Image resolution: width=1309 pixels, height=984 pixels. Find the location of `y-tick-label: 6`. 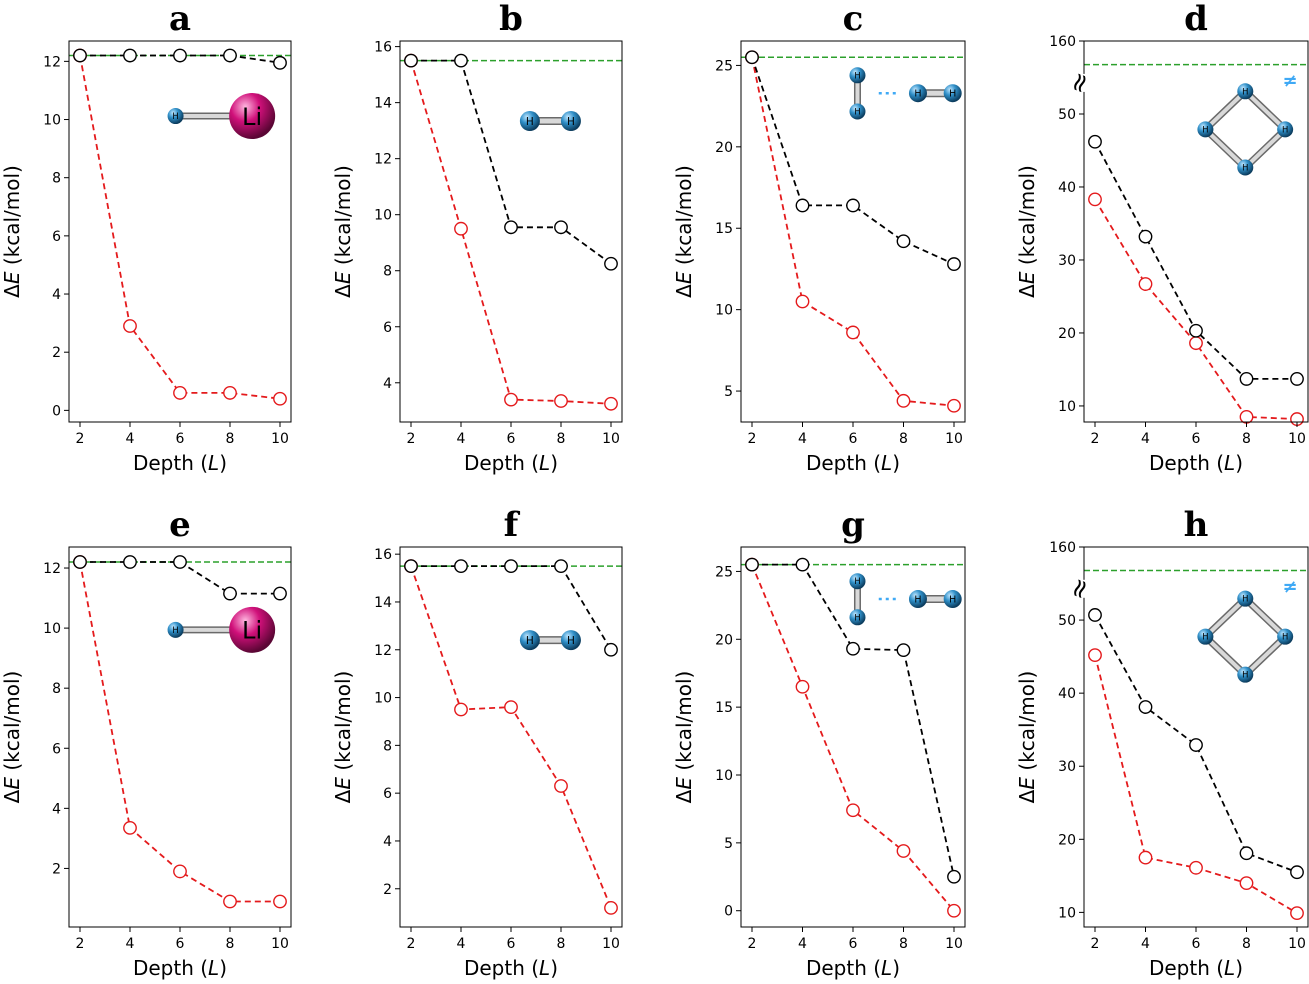

y-tick-label: 6 is located at coordinates (387, 794).